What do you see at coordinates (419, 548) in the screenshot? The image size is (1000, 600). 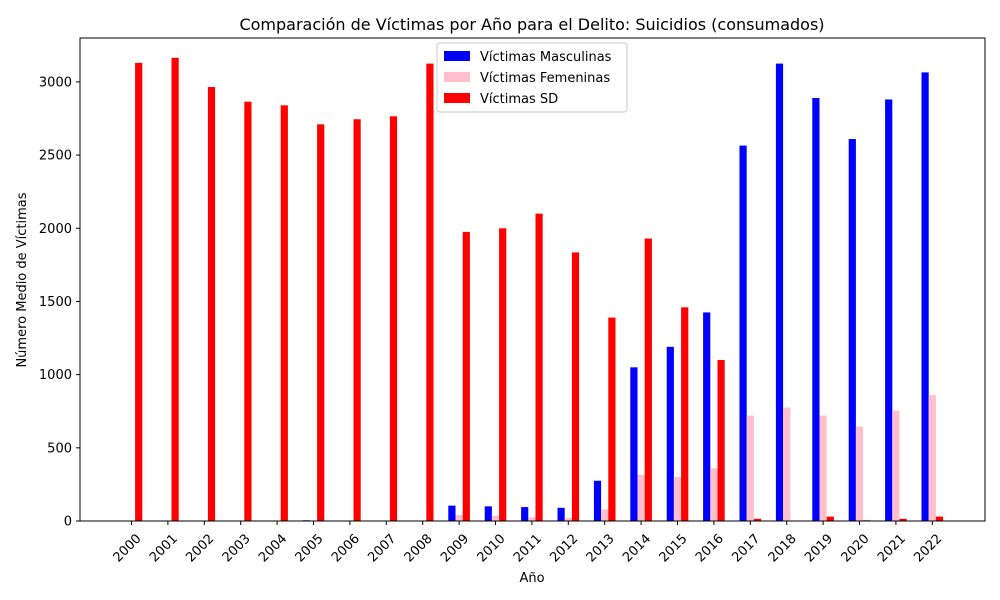 I see `x-tick-label: 2008` at bounding box center [419, 548].